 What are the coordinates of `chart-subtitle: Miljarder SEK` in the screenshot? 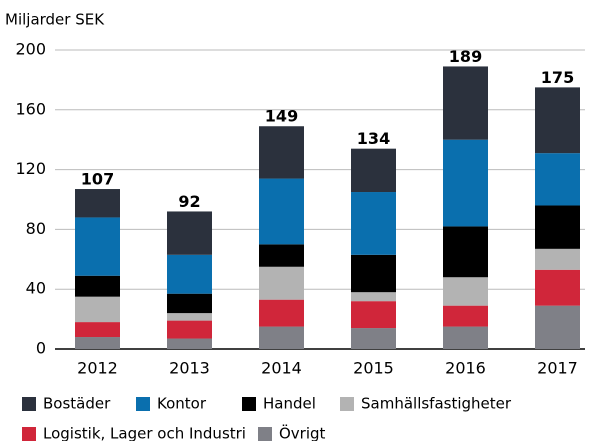 It's located at (55, 20).